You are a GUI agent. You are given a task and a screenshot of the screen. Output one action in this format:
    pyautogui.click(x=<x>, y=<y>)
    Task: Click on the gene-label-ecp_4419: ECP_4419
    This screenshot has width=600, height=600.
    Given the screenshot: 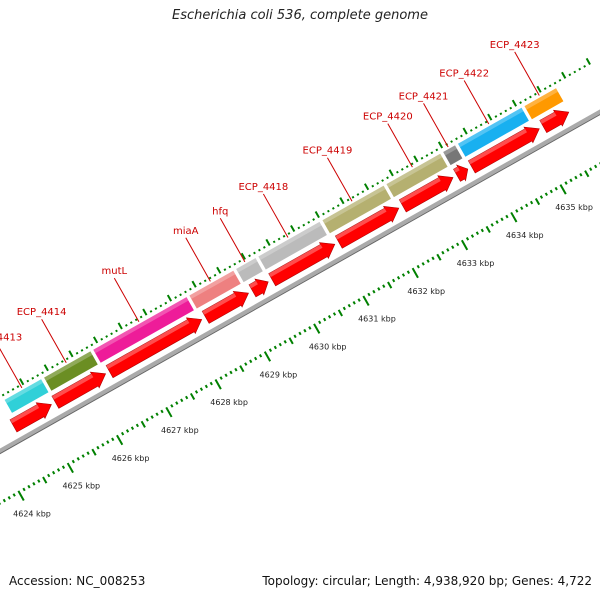 What is the action you would take?
    pyautogui.click(x=328, y=151)
    